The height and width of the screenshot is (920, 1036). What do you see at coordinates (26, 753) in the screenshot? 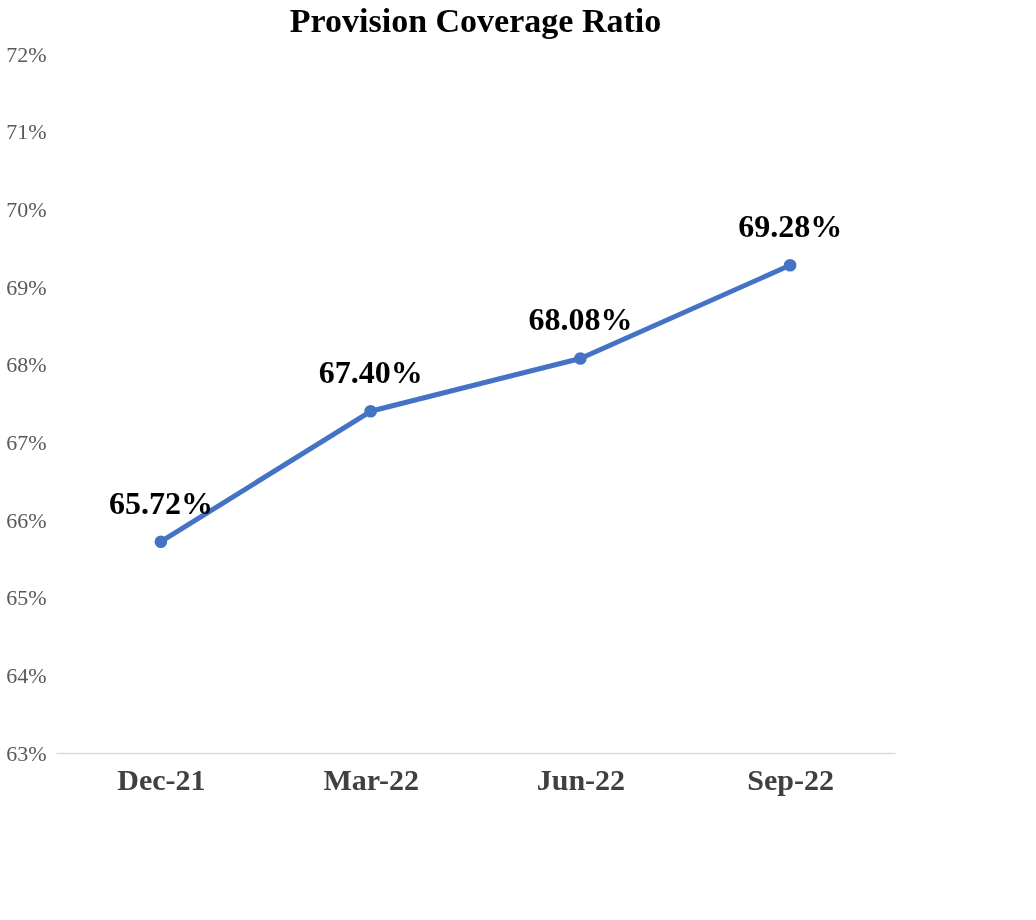
I see `y-tick-label: 63%` at bounding box center [26, 753].